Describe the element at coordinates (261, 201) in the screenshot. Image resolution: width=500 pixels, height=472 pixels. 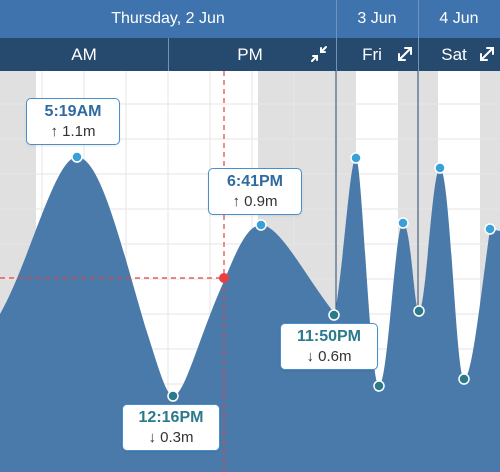
I see `tide-height: 0.9m` at that location.